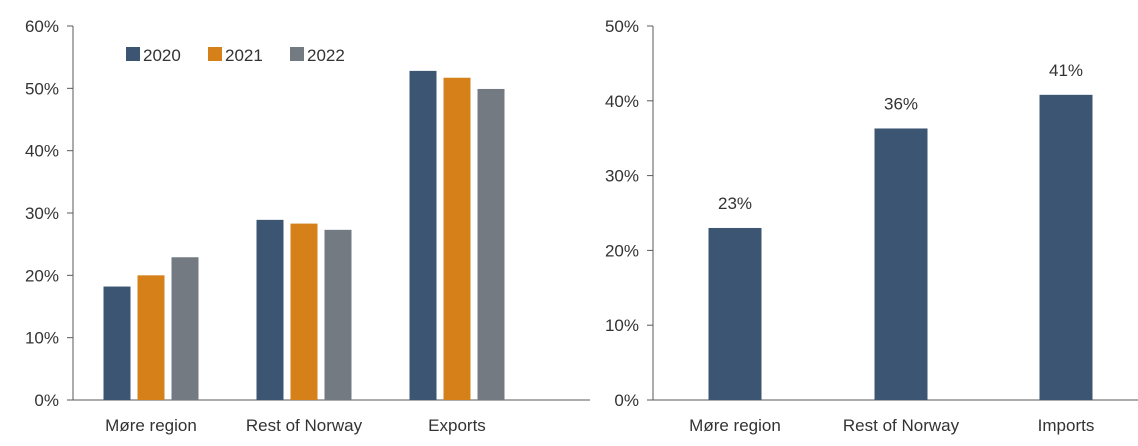  What do you see at coordinates (42, 26) in the screenshot?
I see `y-tick-label: 60%` at bounding box center [42, 26].